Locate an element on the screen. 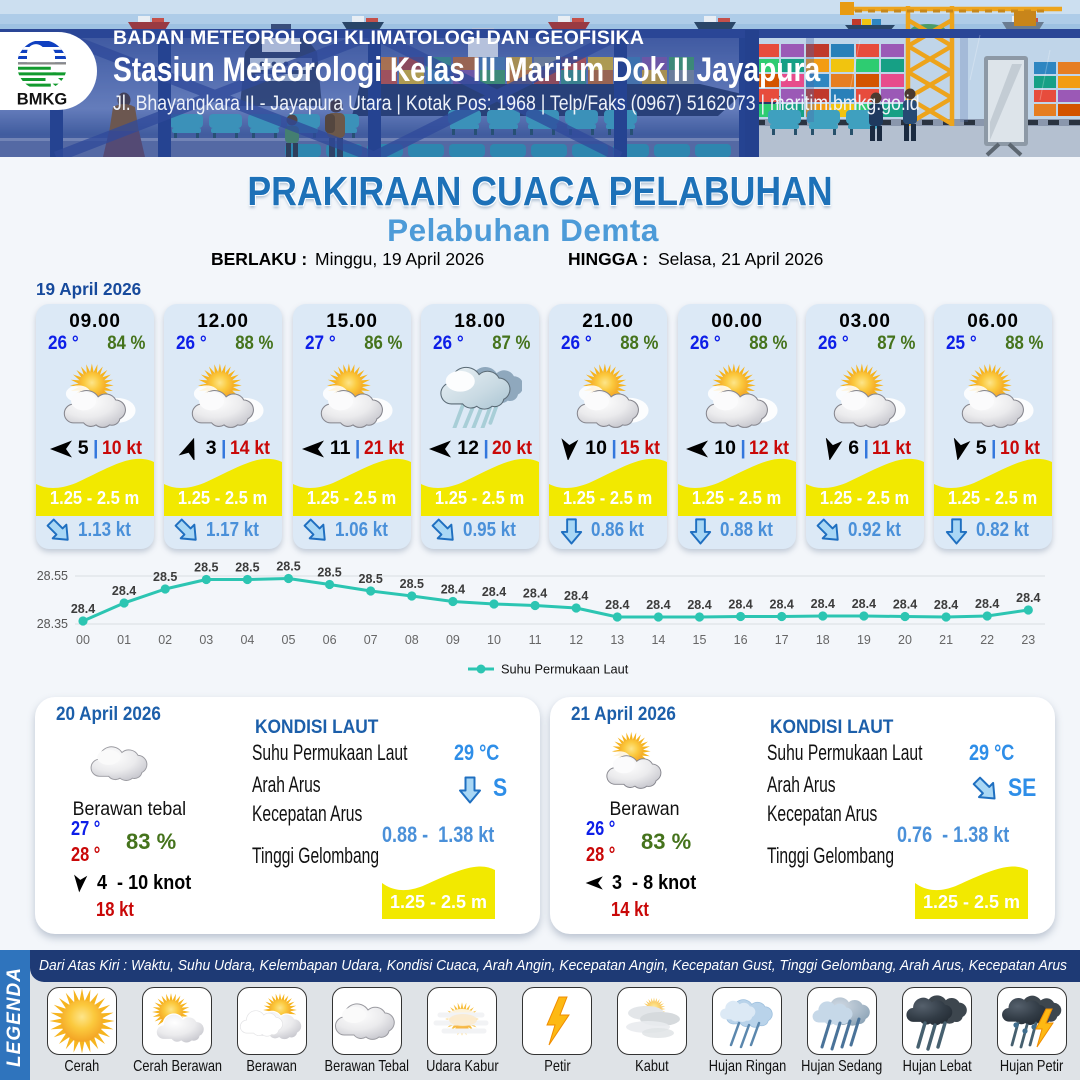  svg-text: 23 is located at coordinates (1028, 640).